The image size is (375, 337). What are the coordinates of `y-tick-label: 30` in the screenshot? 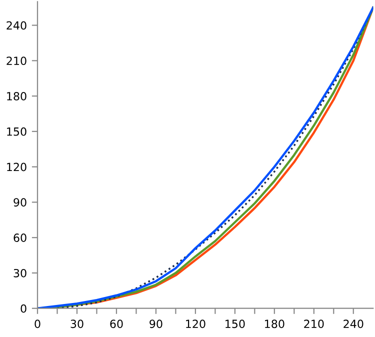 It's located at (20, 273).